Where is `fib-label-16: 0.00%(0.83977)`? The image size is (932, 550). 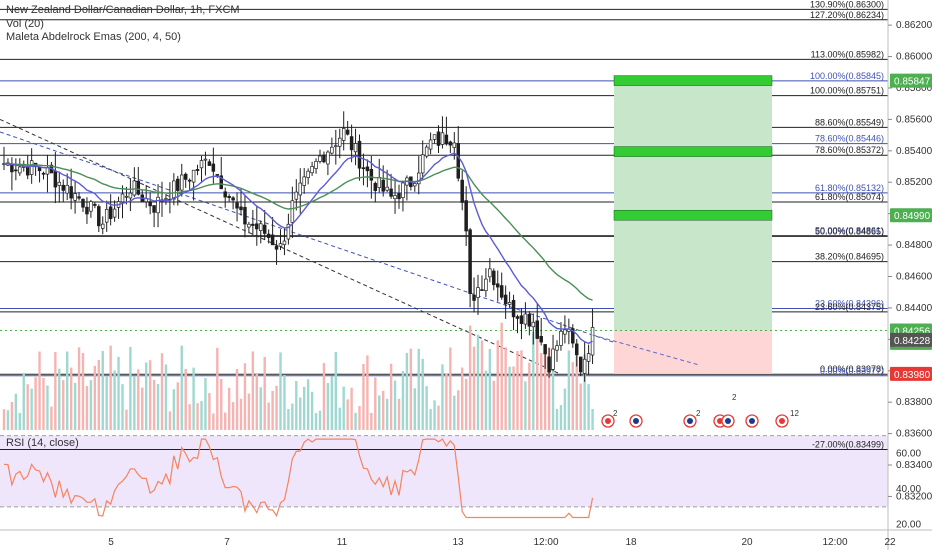
fib-label-16: 0.00%(0.83977) is located at coordinates (852, 371).